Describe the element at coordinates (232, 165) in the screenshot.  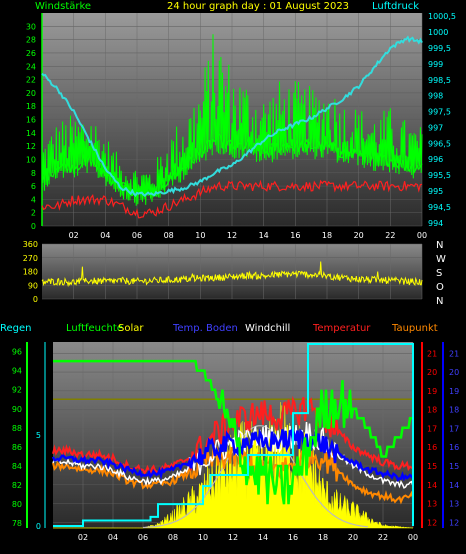
I see `wind-avg-line` at that location.